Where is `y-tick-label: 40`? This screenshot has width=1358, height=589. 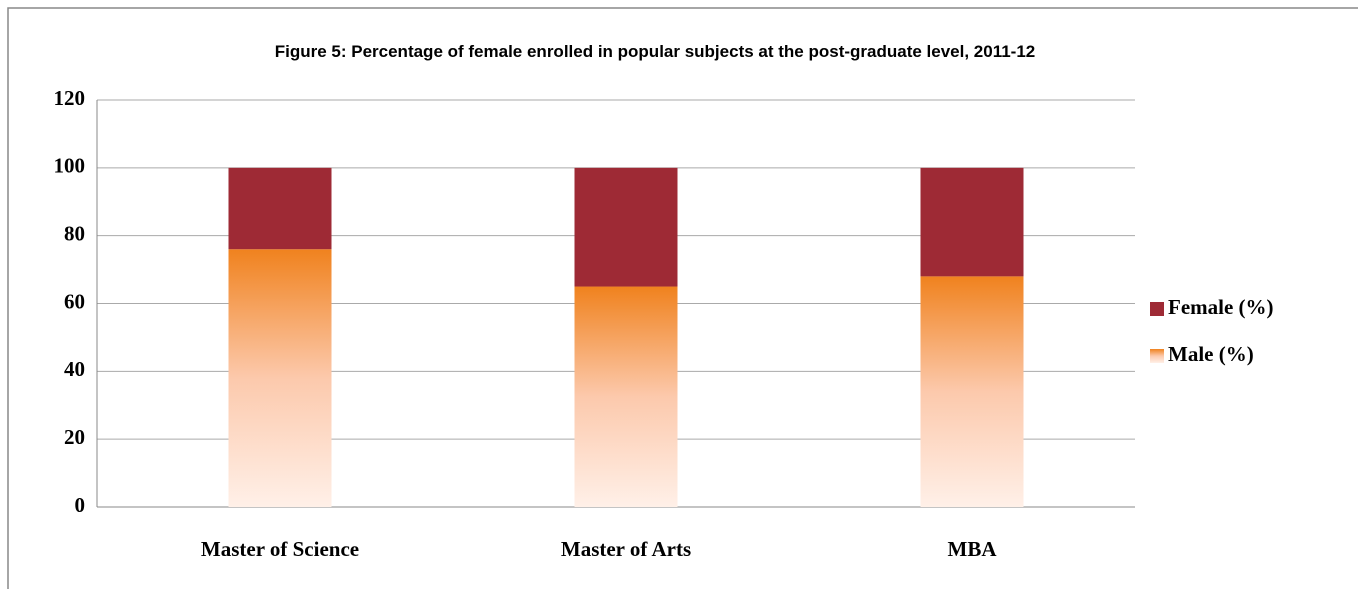
y-tick-label: 40 is located at coordinates (74, 369).